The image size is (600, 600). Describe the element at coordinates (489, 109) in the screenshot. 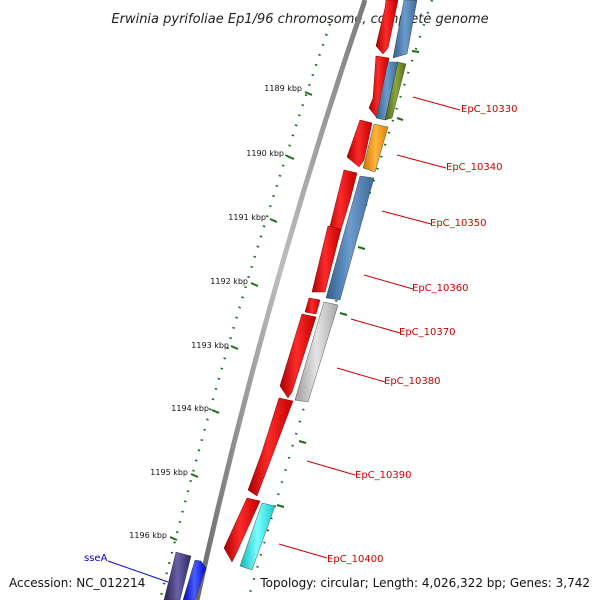

I see `gene-label: EpC_10330` at that location.